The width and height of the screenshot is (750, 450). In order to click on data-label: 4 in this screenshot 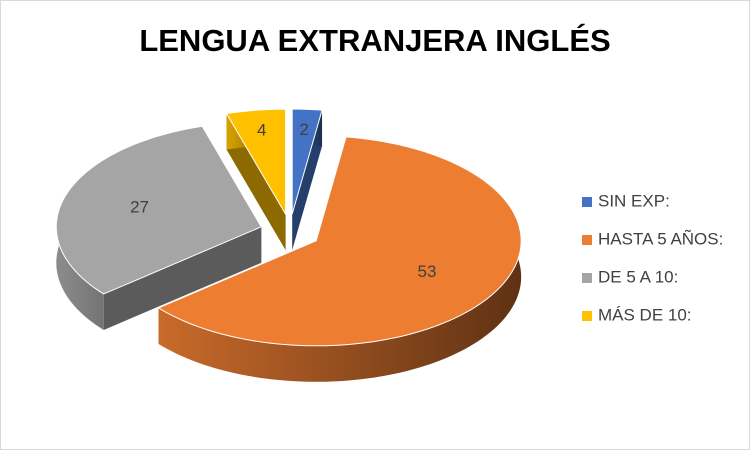, I will do `click(261, 130)`.